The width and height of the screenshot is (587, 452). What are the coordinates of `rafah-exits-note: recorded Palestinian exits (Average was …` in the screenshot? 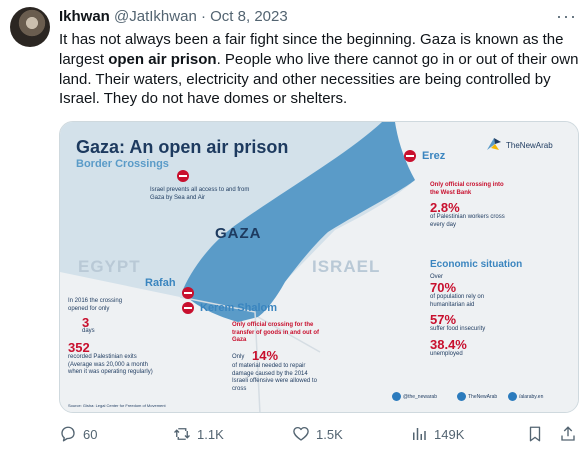 It's located at (110, 364).